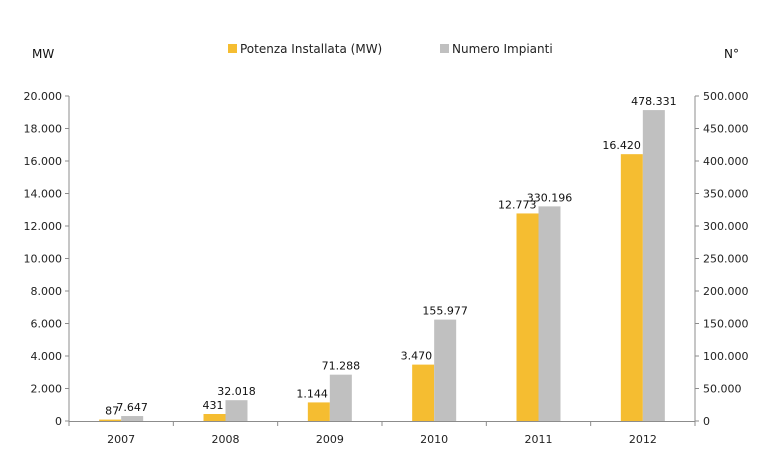 Image resolution: width=776 pixels, height=476 pixels. I want to click on y-left-tick-label: 0, so click(58, 421).